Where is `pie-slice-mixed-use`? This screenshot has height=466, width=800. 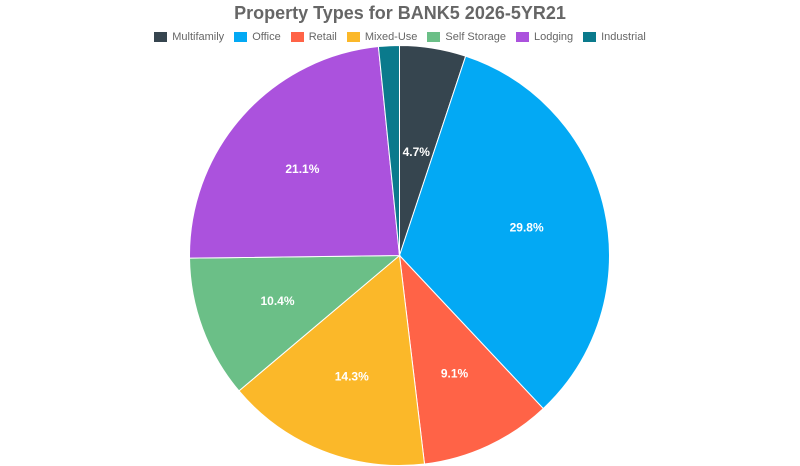
pie-slice-mixed-use is located at coordinates (332, 360).